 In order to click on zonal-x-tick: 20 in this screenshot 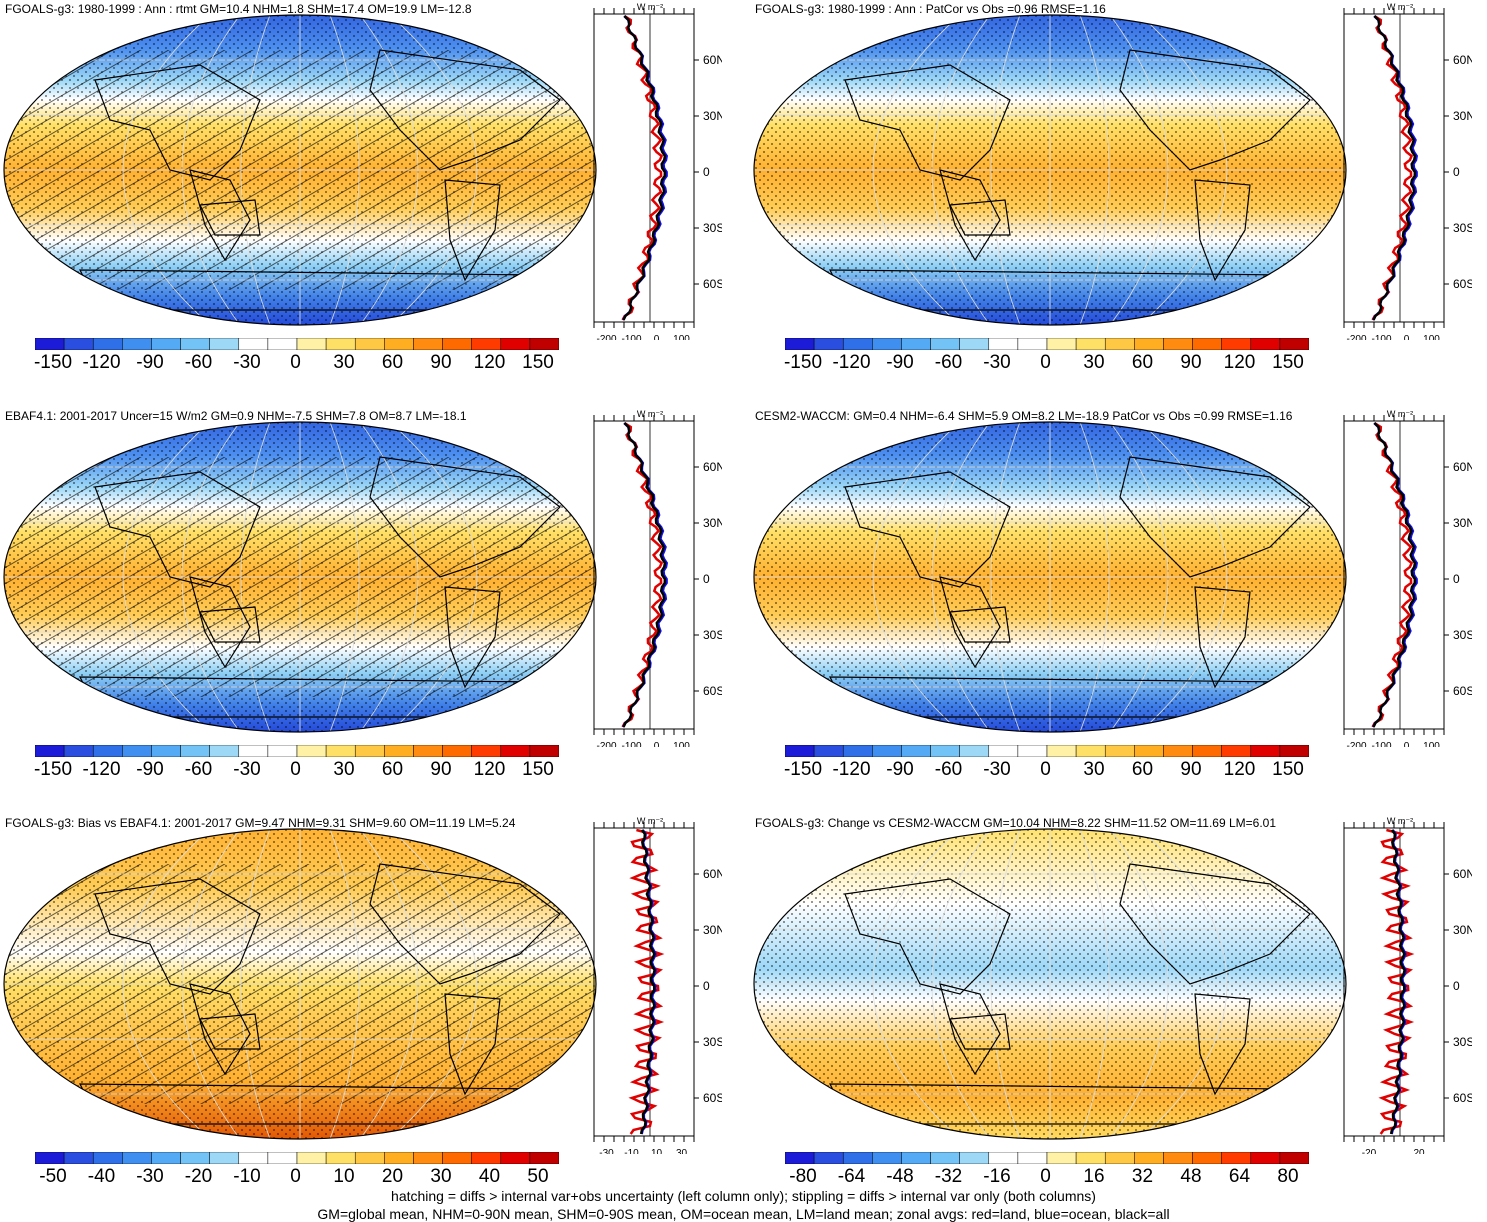, I will do `click(1419, 1151)`.